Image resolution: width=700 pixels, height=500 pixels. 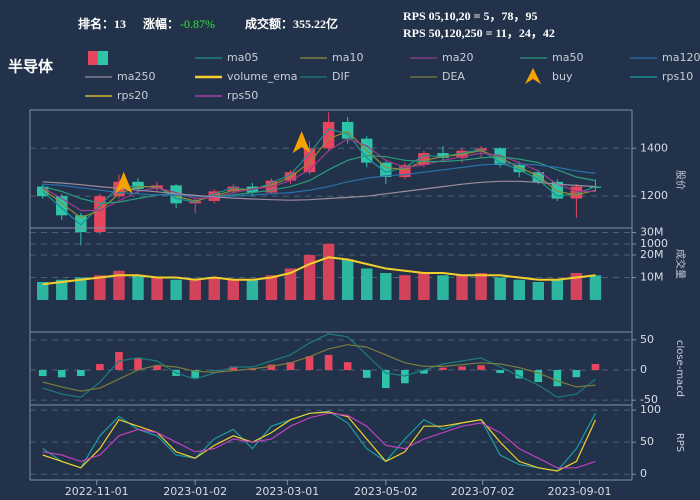 I want to click on y-axis-label: 股价, so click(x=680, y=180).